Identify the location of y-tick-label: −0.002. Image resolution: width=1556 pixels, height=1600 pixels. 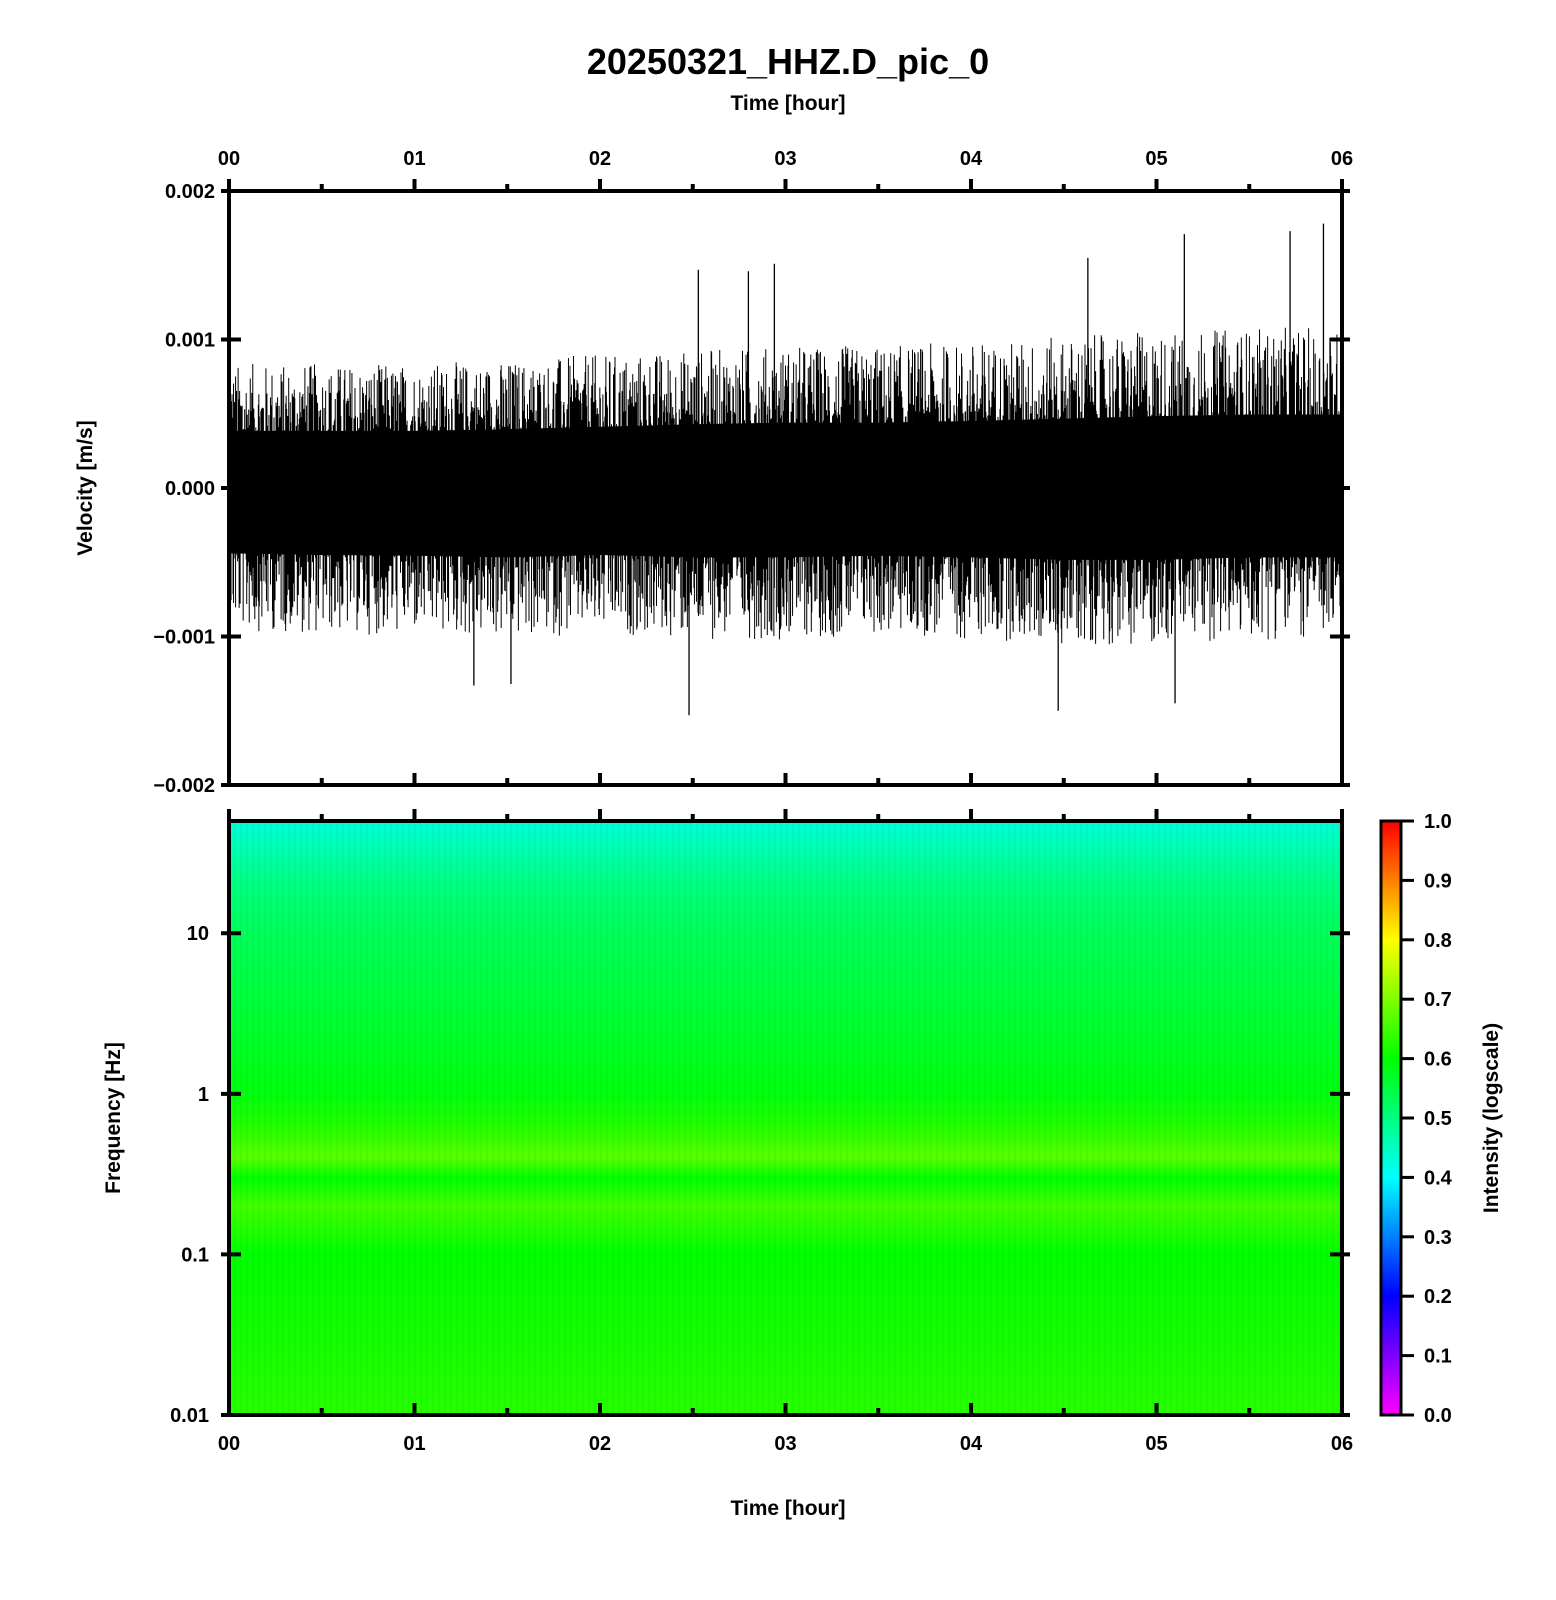
(184, 786).